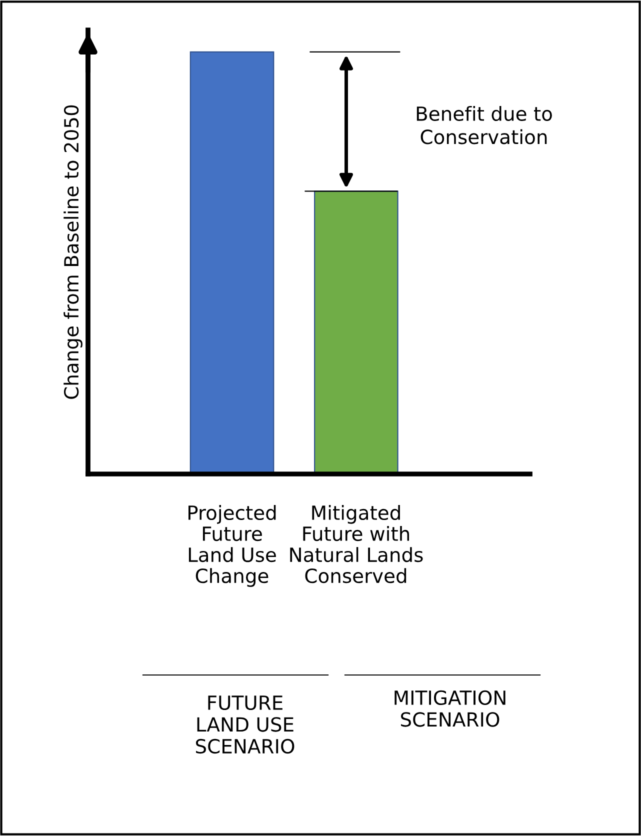  Describe the element at coordinates (245, 725) in the screenshot. I see `text: FUTURE LAND USE SCENARIO` at that location.